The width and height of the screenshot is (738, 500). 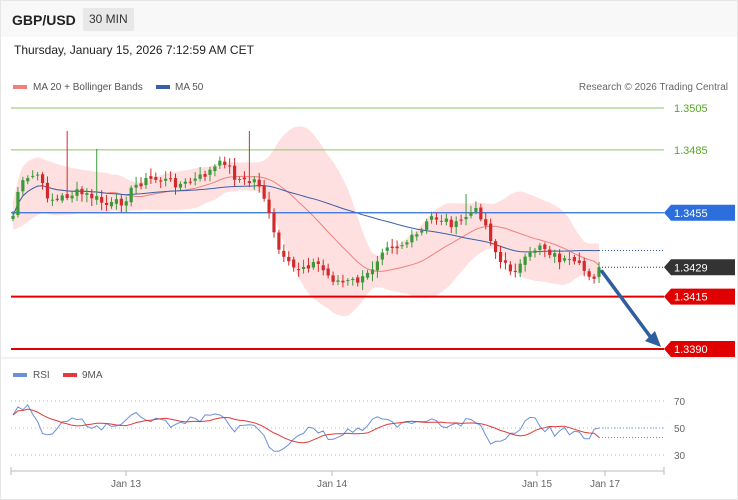 I want to click on rsi-line, so click(x=306, y=428).